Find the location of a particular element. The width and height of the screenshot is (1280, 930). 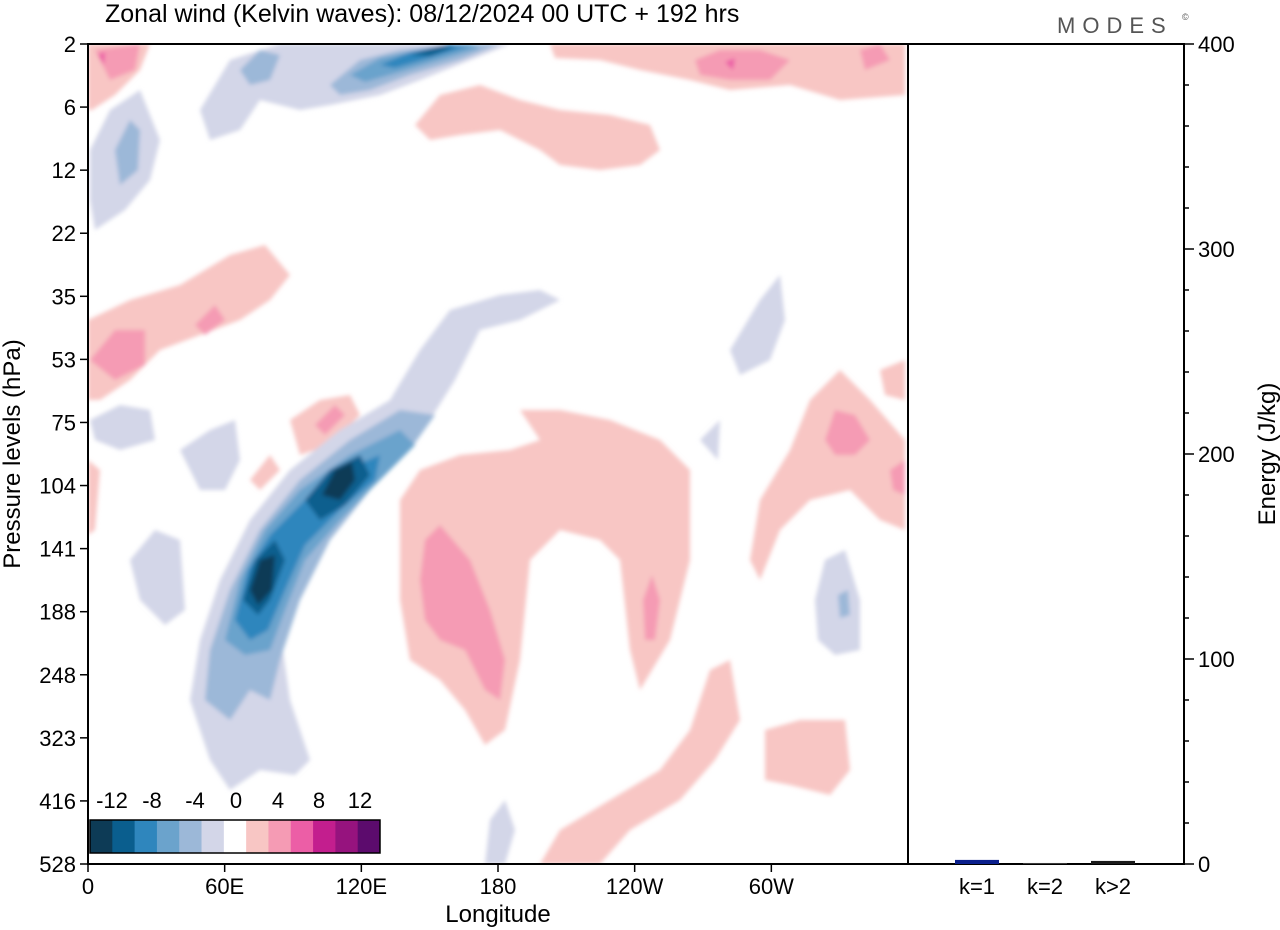

brand-mark: © is located at coordinates (1185, 17).